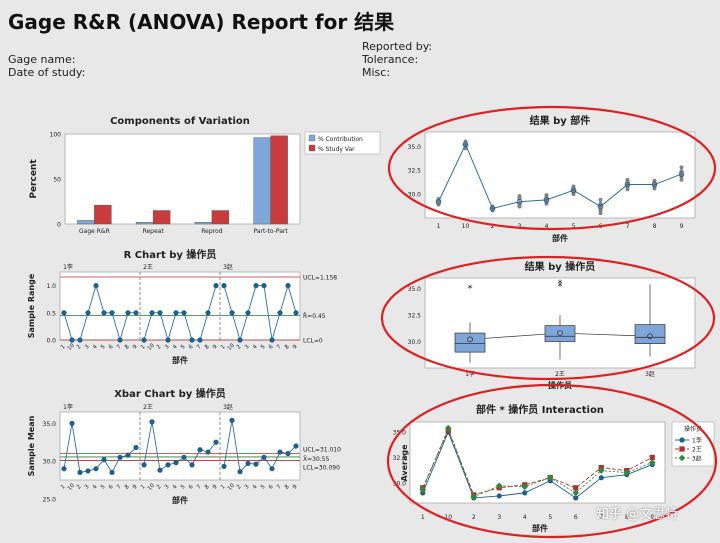  What do you see at coordinates (127, 347) in the screenshot?
I see `rchart-xtick-label: 8` at bounding box center [127, 347].